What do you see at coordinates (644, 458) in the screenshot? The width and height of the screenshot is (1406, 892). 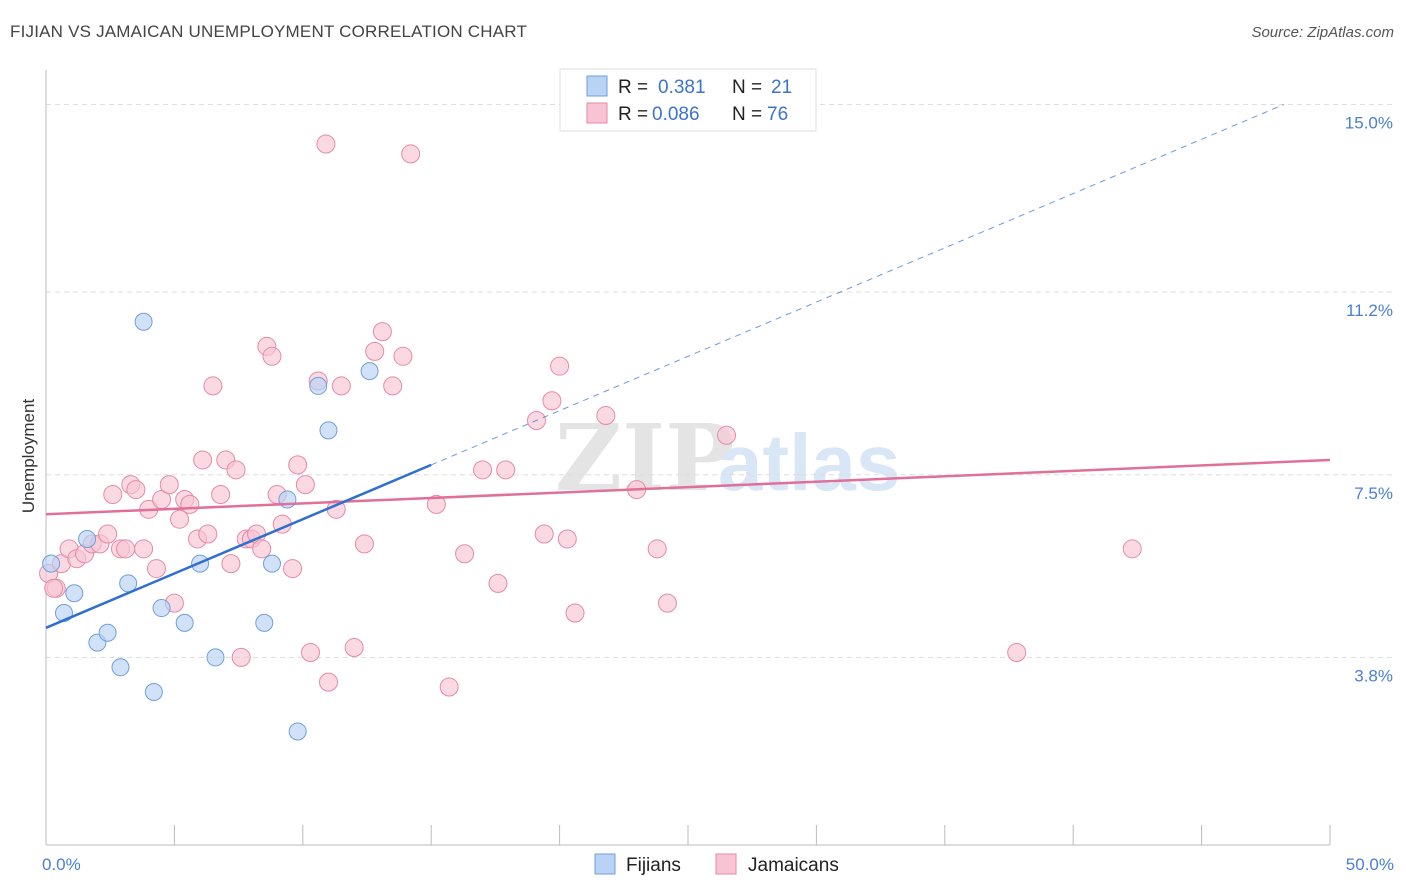 I see `watermark-zip: ZIP` at bounding box center [644, 458].